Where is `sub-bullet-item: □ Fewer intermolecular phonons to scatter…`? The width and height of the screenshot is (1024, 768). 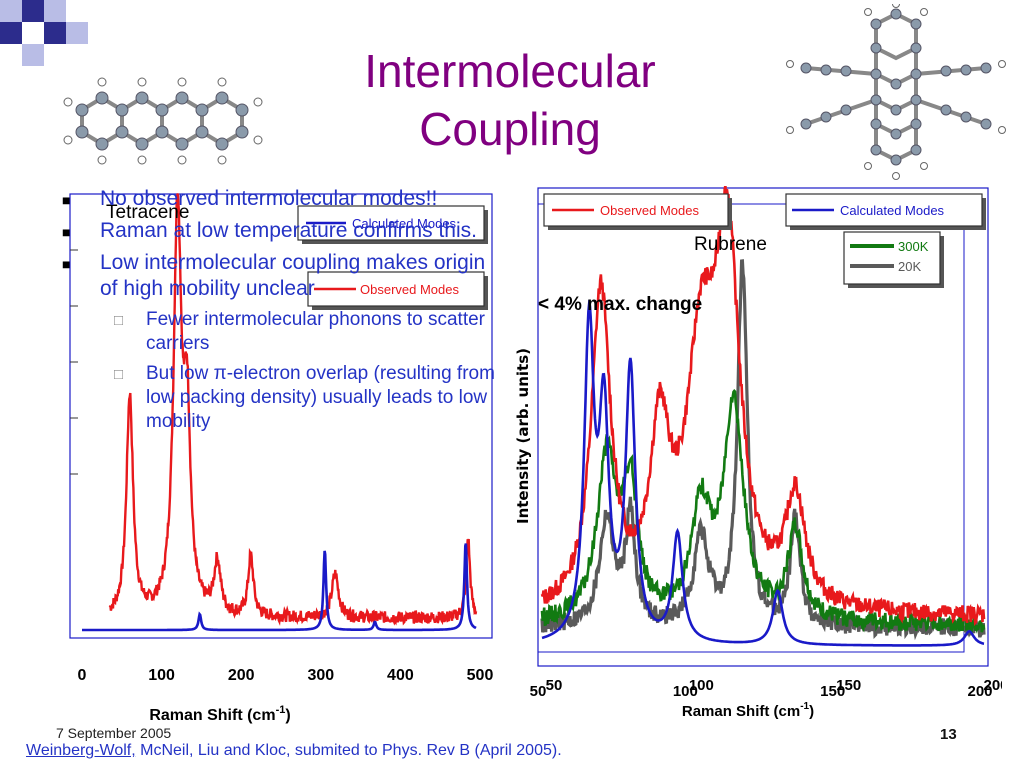
sub-bullet-item: □ Fewer intermolecular phonons to scatter… is located at coordinates (282, 332).